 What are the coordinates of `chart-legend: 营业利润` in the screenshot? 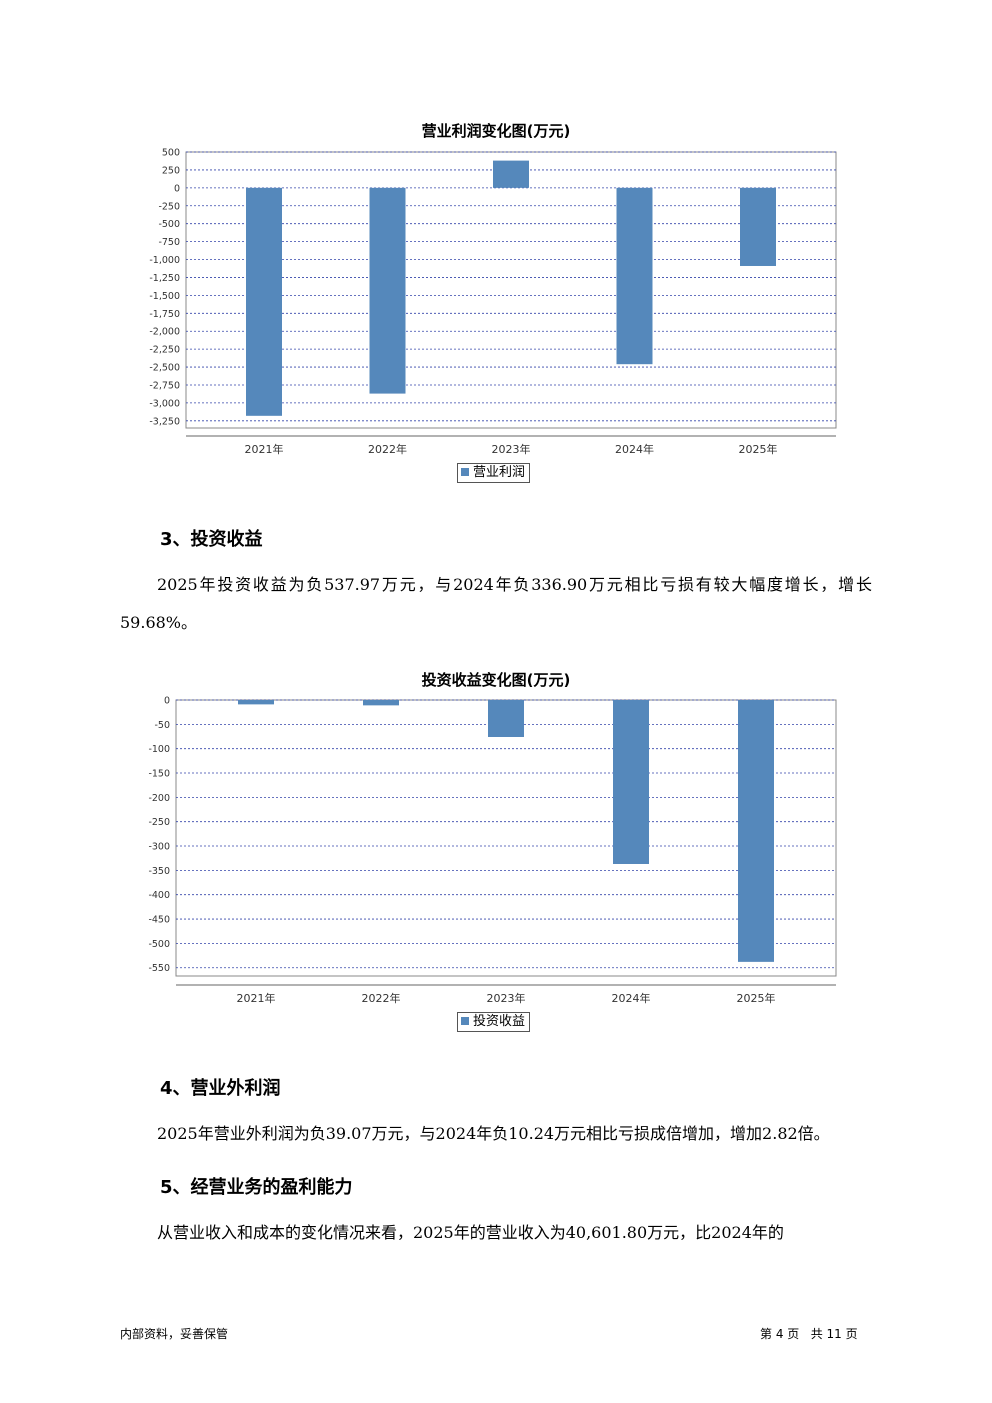 It's located at (494, 473).